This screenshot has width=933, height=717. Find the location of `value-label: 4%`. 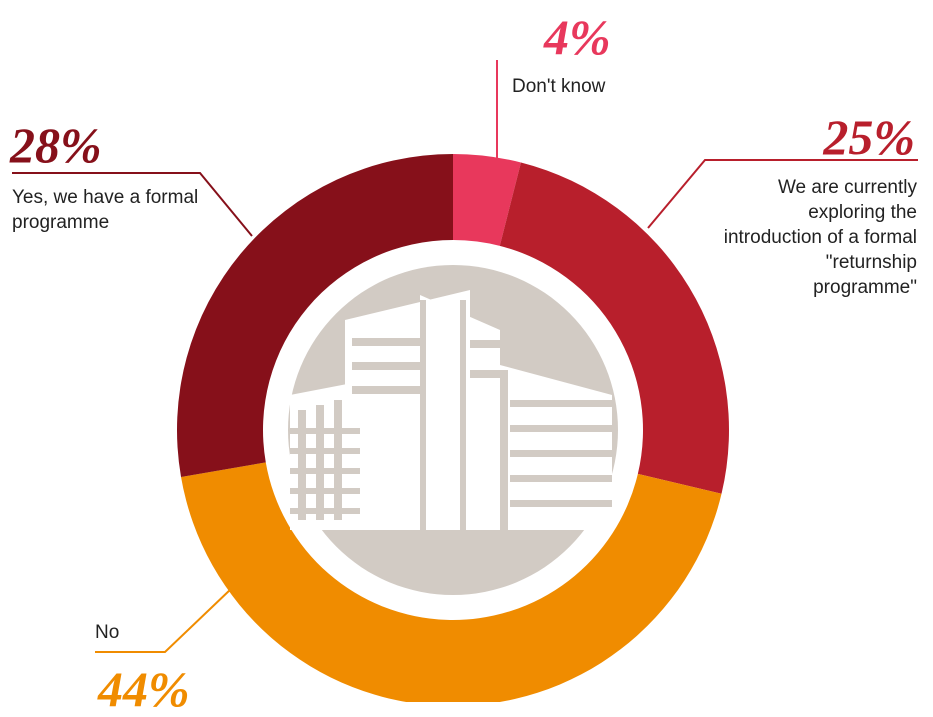

value-label: 4% is located at coordinates (577, 37).